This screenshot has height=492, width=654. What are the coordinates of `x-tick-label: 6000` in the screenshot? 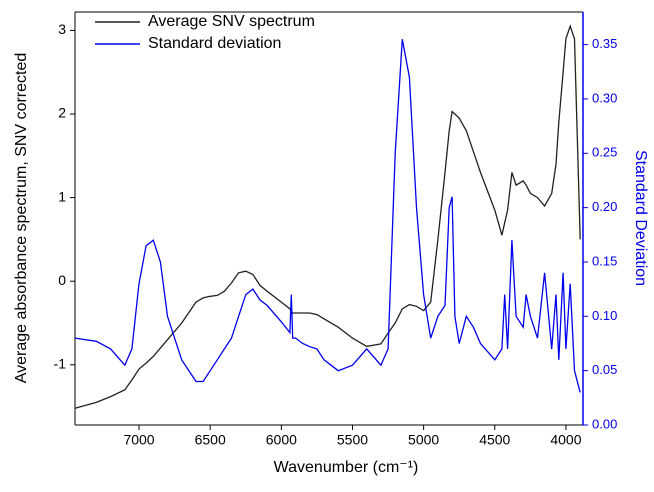 It's located at (281, 440).